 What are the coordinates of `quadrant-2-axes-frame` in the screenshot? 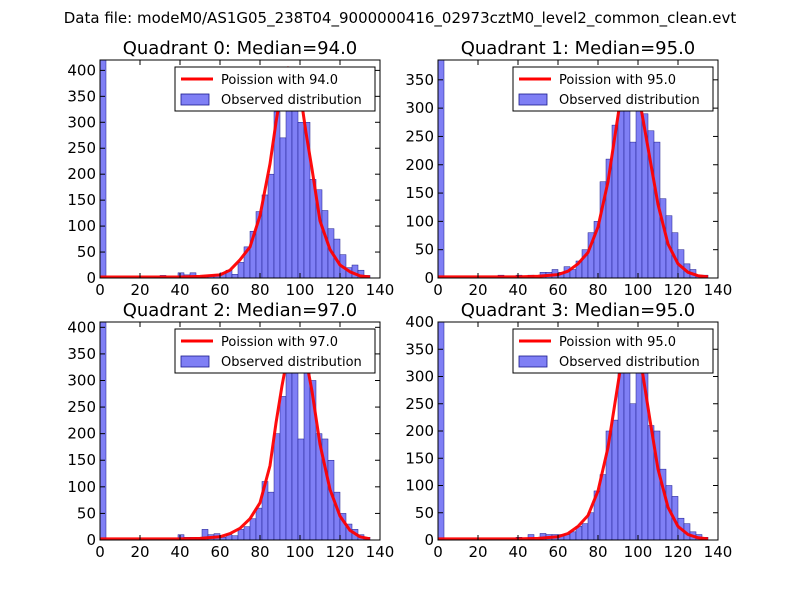 It's located at (240, 431).